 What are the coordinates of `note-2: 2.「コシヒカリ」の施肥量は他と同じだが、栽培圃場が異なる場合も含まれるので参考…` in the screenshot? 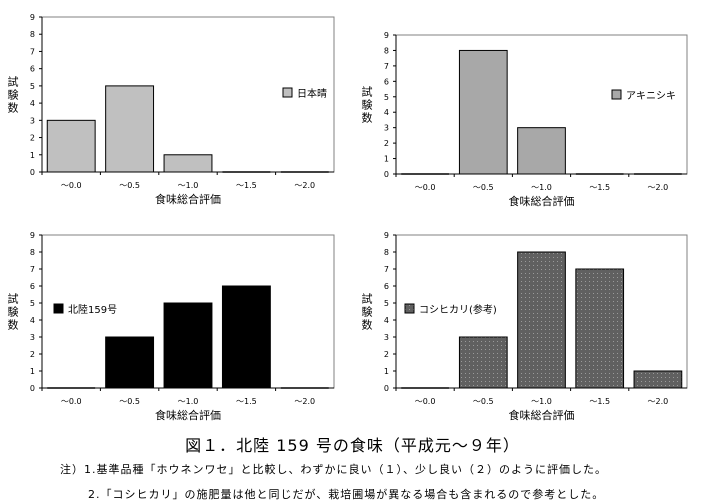 It's located at (346, 494).